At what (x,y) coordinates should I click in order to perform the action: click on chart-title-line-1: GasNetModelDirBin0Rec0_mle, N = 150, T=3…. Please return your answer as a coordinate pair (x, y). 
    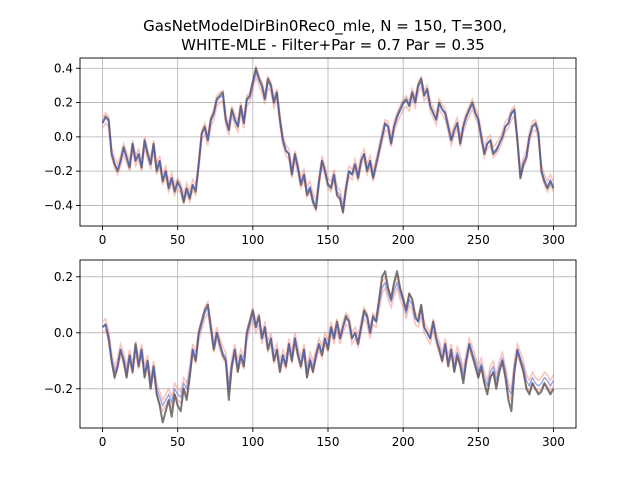
    Looking at the image, I should click on (325, 26).